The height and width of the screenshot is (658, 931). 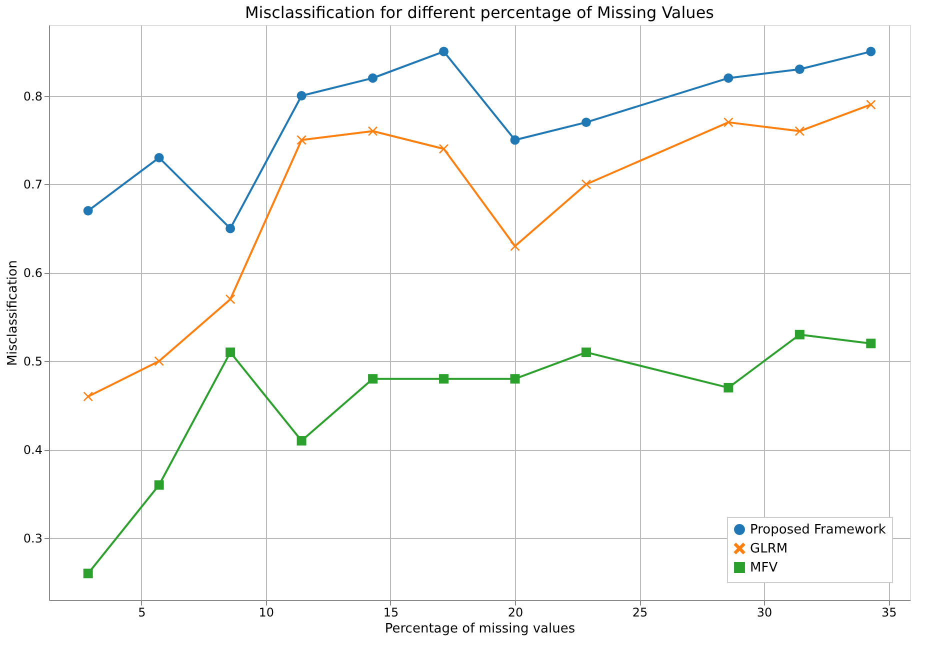 What do you see at coordinates (516, 613) in the screenshot?
I see `x-tick-label: 20` at bounding box center [516, 613].